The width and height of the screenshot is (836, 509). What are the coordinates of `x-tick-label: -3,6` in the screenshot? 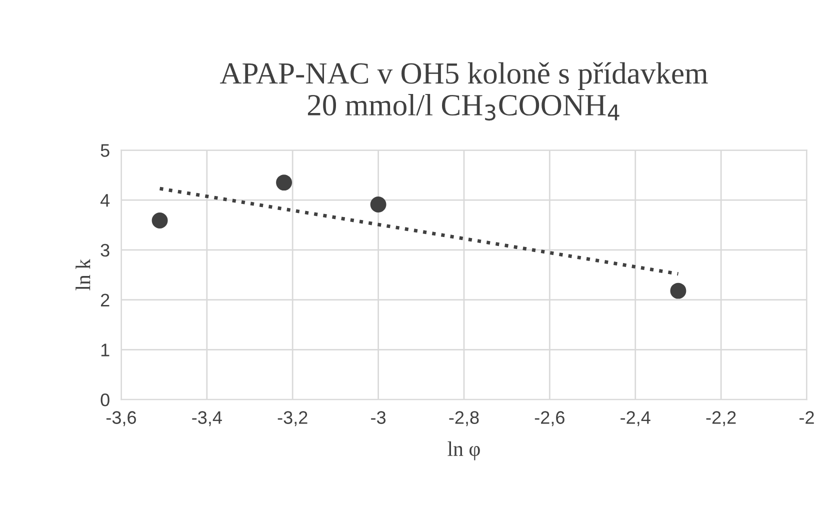 It's located at (121, 418).